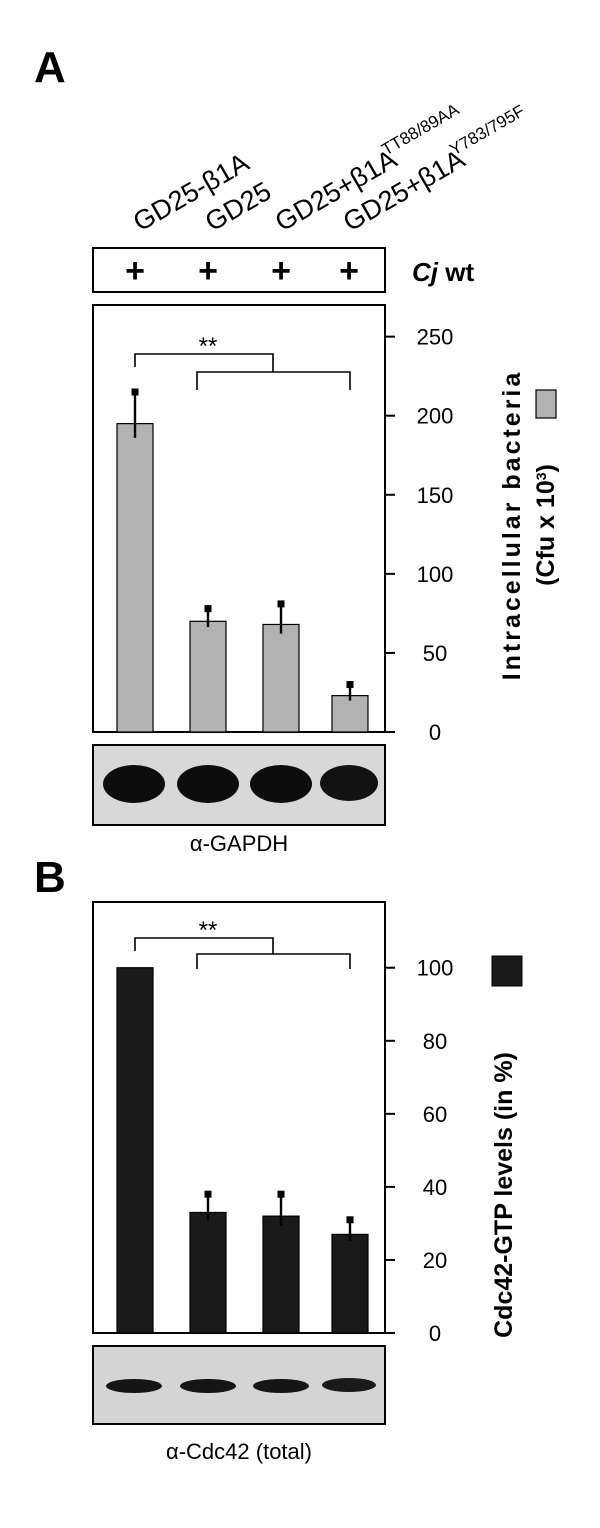 This screenshot has height=1528, width=600. Describe the element at coordinates (435, 495) in the screenshot. I see `panel-a-ytick-label-150: 150` at that location.